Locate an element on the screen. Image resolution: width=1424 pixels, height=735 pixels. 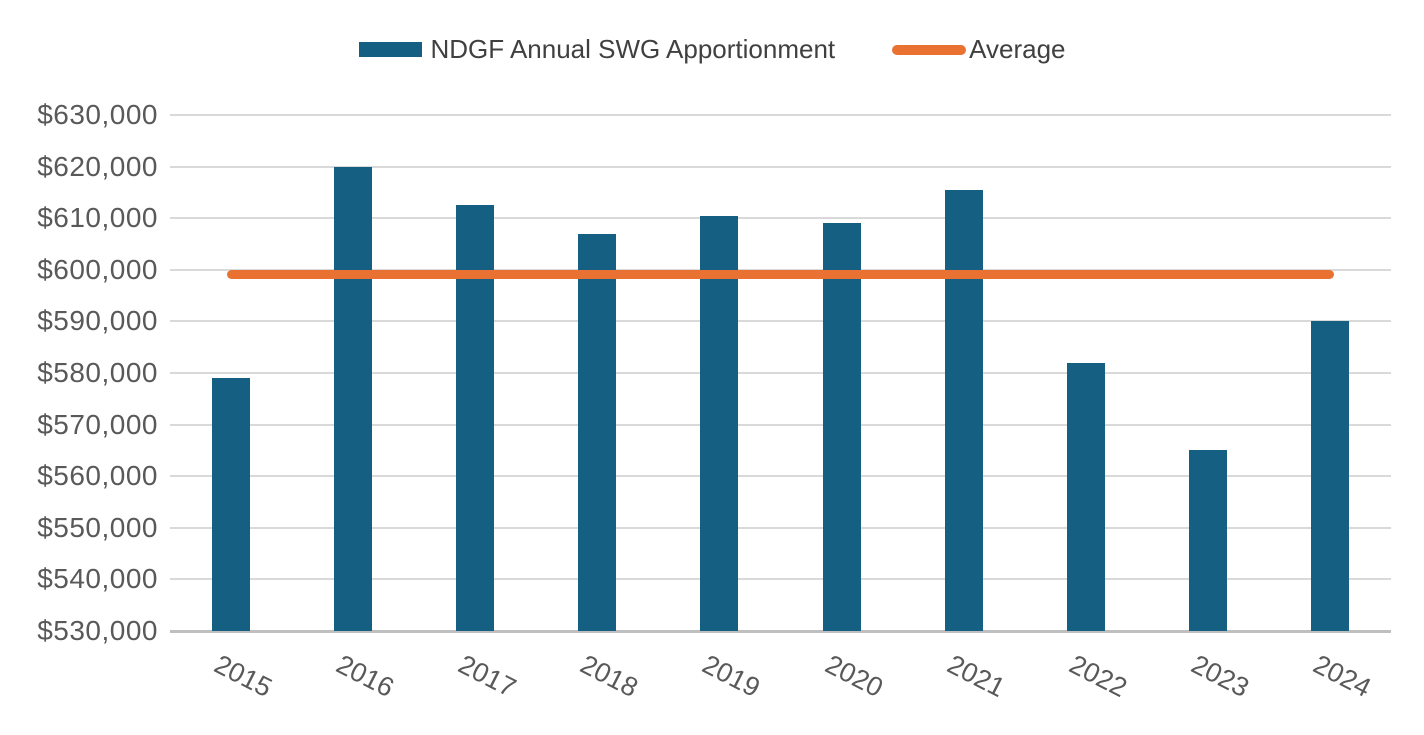
x-axis-label-2018: 2018 is located at coordinates (609, 676).